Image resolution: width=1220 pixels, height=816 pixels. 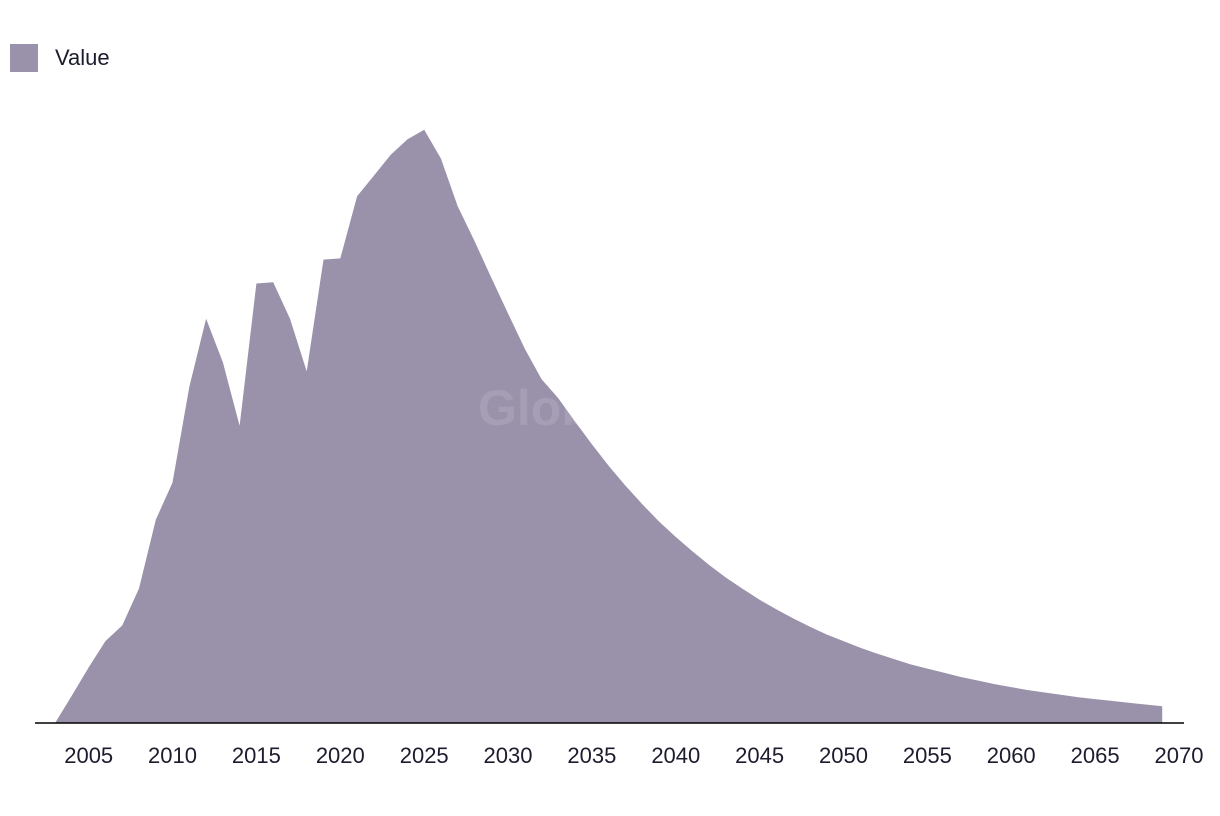 What do you see at coordinates (82, 57) in the screenshot?
I see `legend-label: Value` at bounding box center [82, 57].